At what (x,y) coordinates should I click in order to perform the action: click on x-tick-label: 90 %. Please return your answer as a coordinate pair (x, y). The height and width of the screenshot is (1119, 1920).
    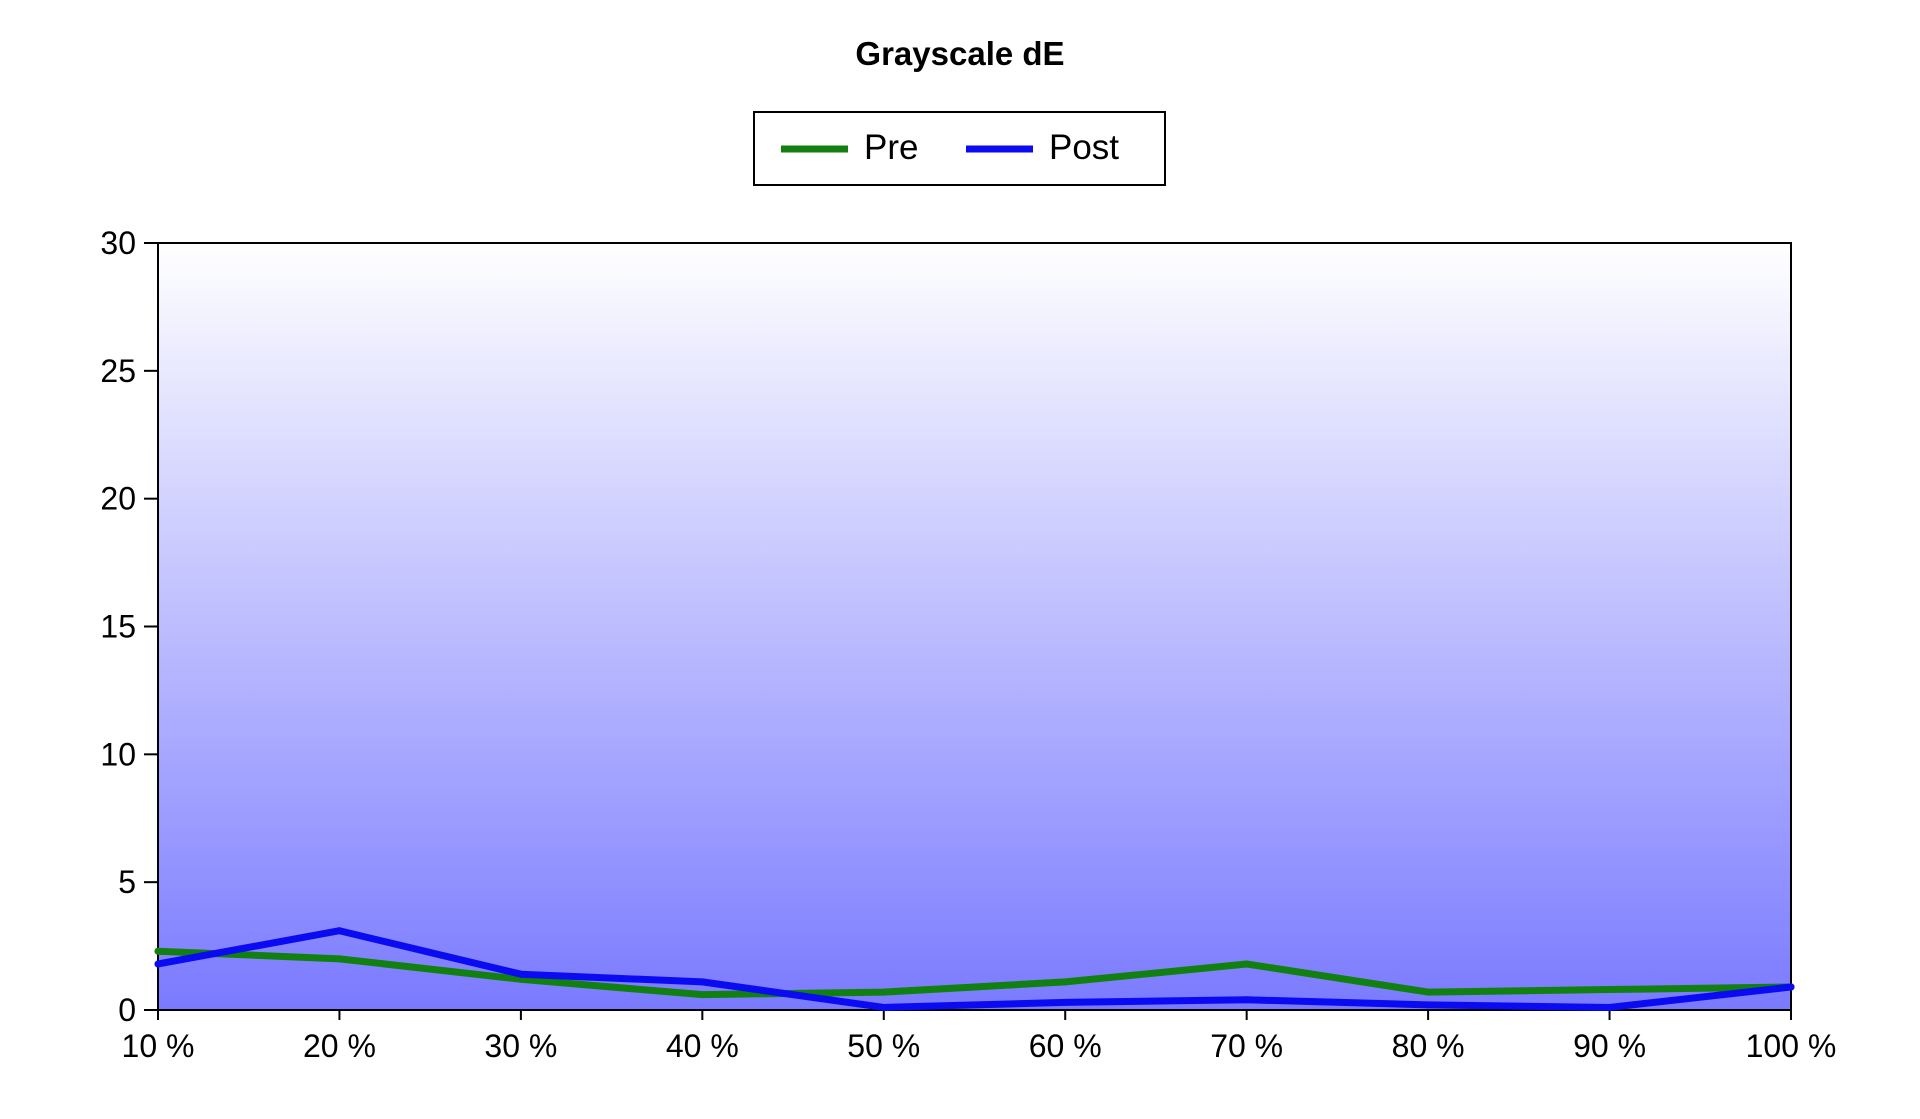
    Looking at the image, I should click on (1609, 1046).